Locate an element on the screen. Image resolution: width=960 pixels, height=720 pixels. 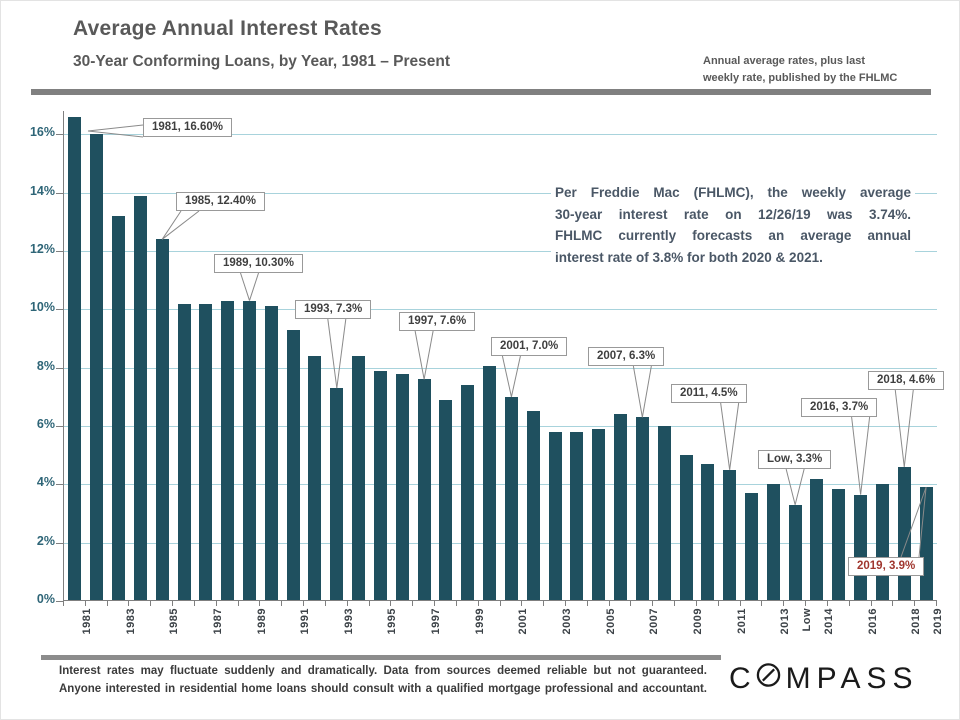
bar-2000 is located at coordinates (490, 483).